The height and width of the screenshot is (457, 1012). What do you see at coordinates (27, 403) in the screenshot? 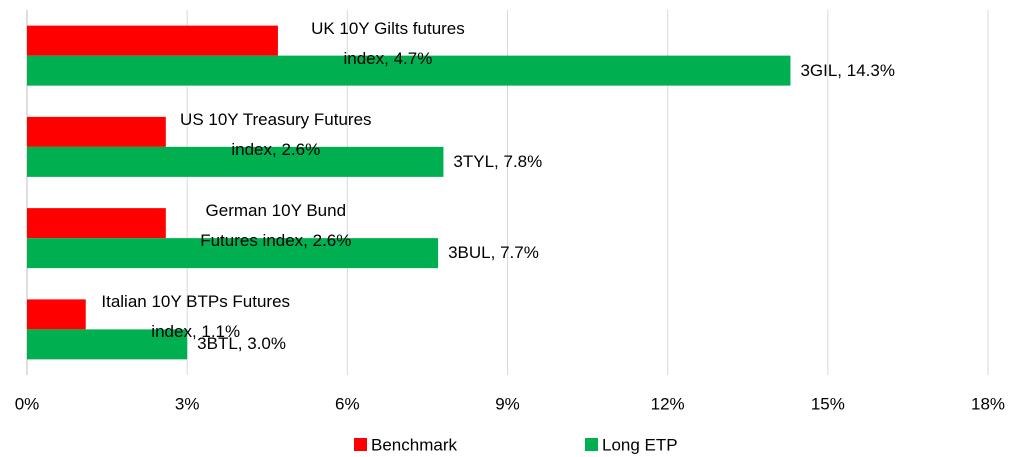
I see `x-tick-label: 0%` at bounding box center [27, 403].